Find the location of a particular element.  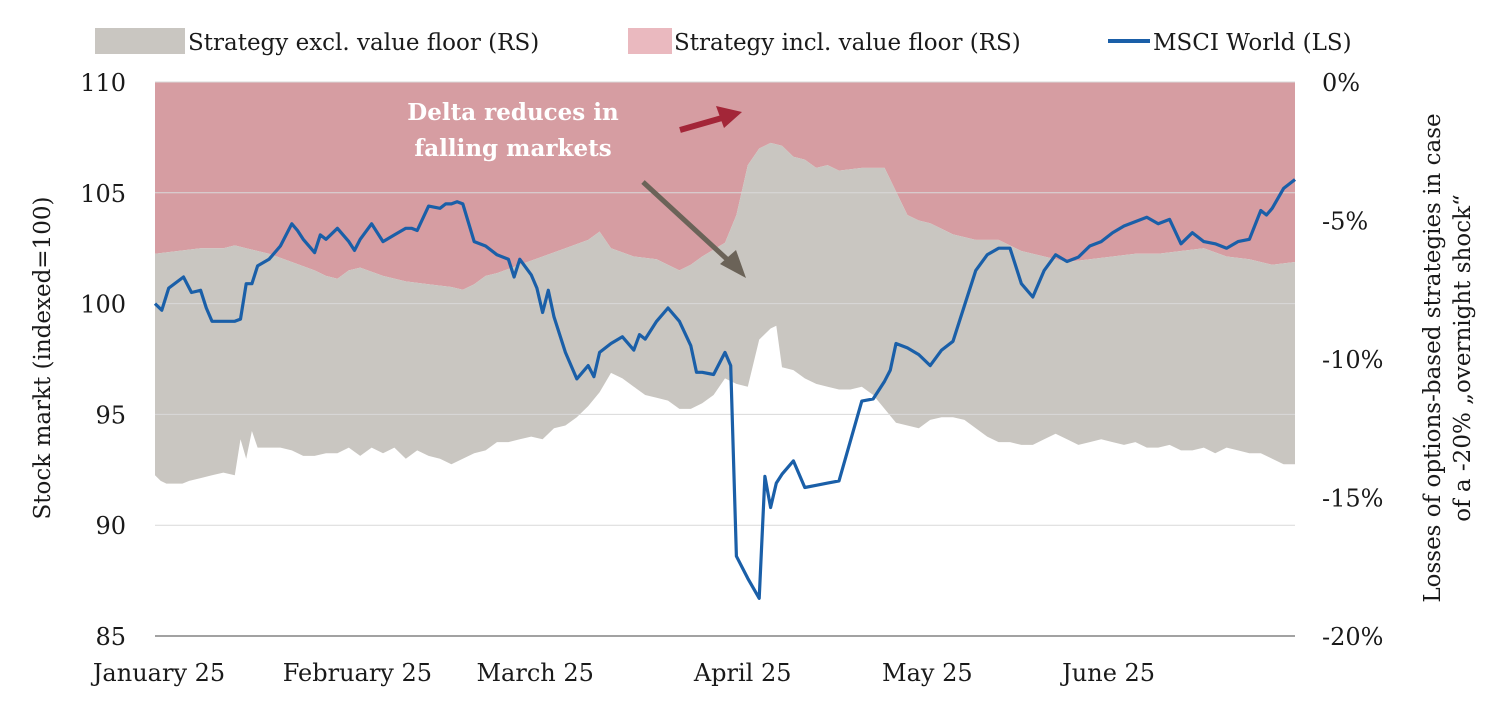

red-arrow-shaft is located at coordinates (701, 124).